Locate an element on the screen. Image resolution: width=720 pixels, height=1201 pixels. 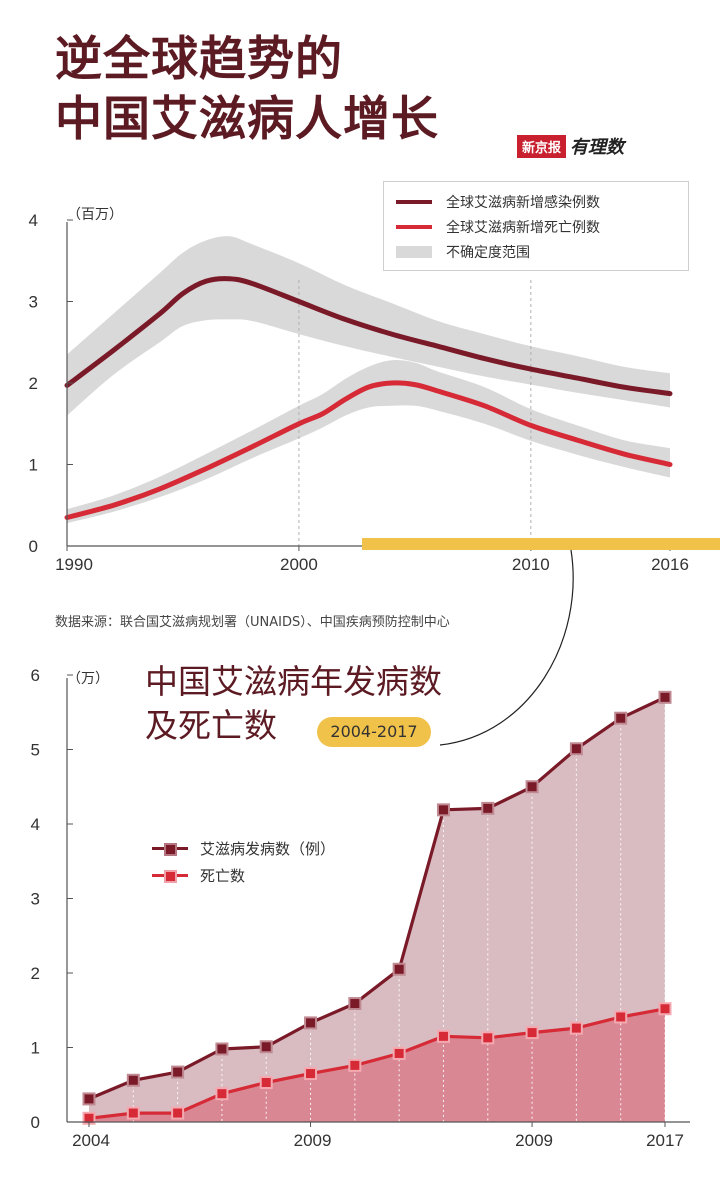
connector-curve is located at coordinates (506, 647).